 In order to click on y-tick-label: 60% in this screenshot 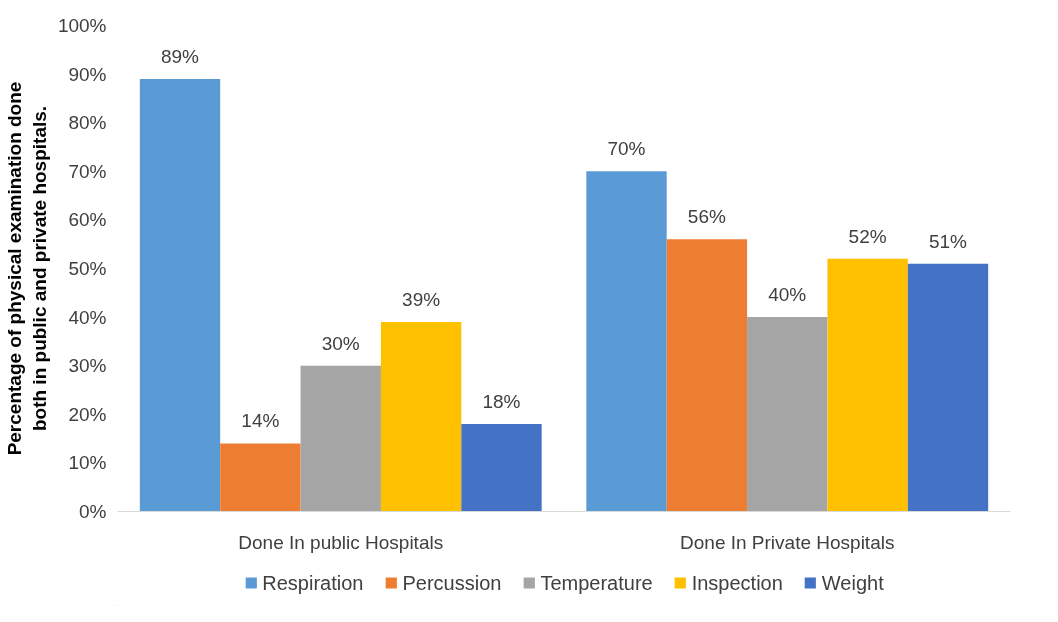, I will do `click(87, 220)`.